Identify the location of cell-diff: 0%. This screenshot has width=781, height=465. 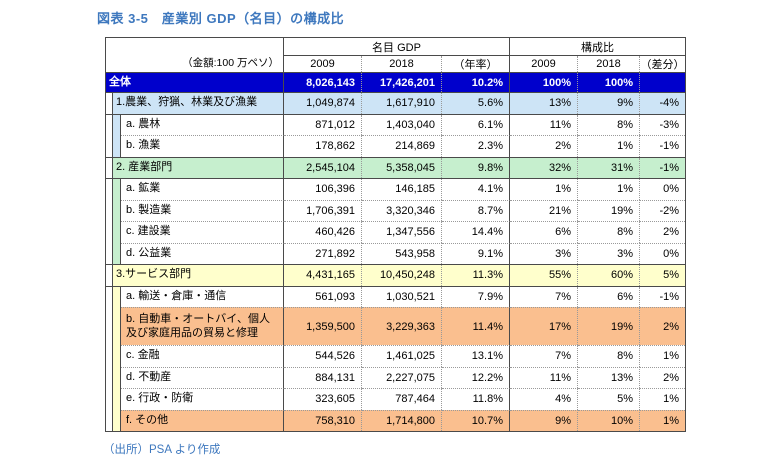
(662, 253).